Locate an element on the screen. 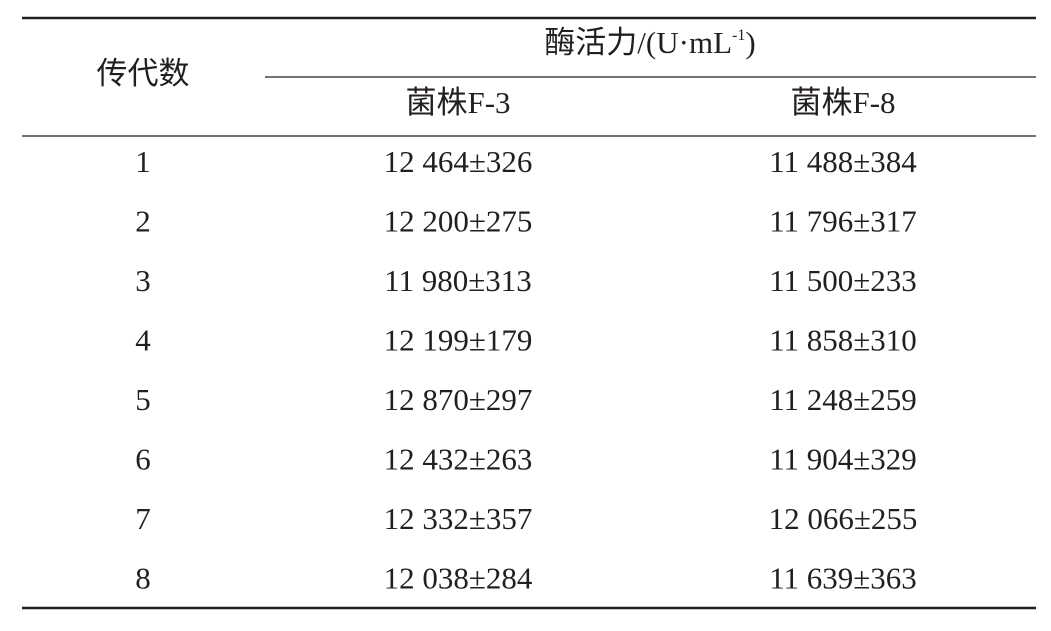 The width and height of the screenshot is (1051, 631). group-header-text: 酶活力/(U·mL is located at coordinates (638, 42).